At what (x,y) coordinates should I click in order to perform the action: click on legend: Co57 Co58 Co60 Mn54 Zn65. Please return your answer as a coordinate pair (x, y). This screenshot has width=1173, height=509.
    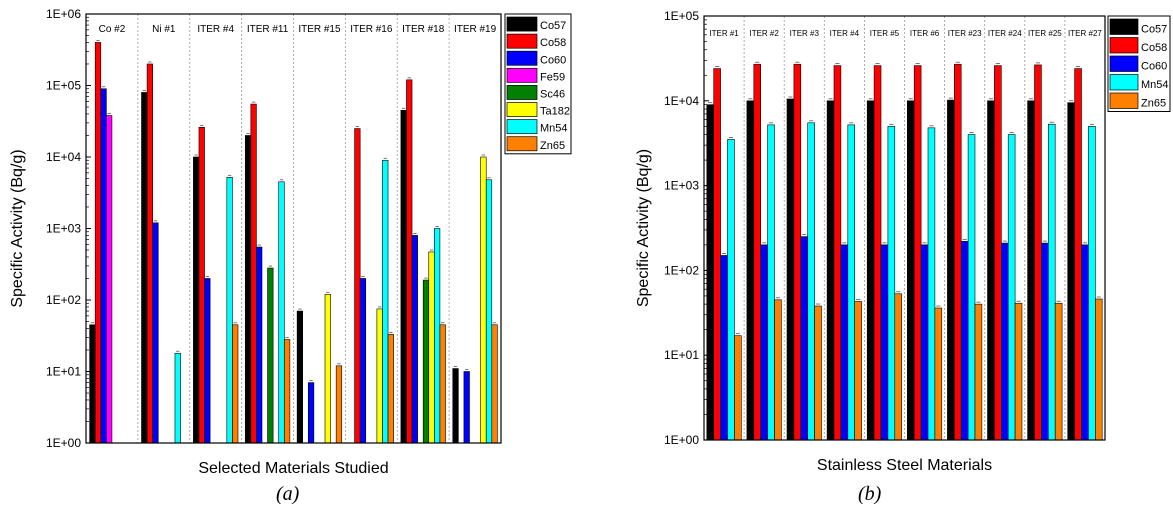
    Looking at the image, I should click on (1139, 63).